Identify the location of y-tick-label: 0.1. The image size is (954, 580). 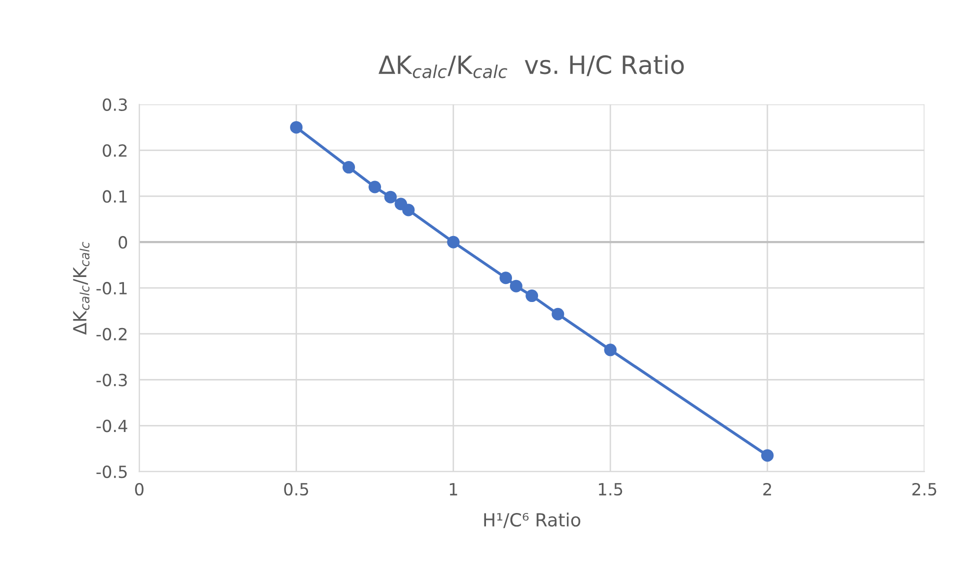
(114, 196).